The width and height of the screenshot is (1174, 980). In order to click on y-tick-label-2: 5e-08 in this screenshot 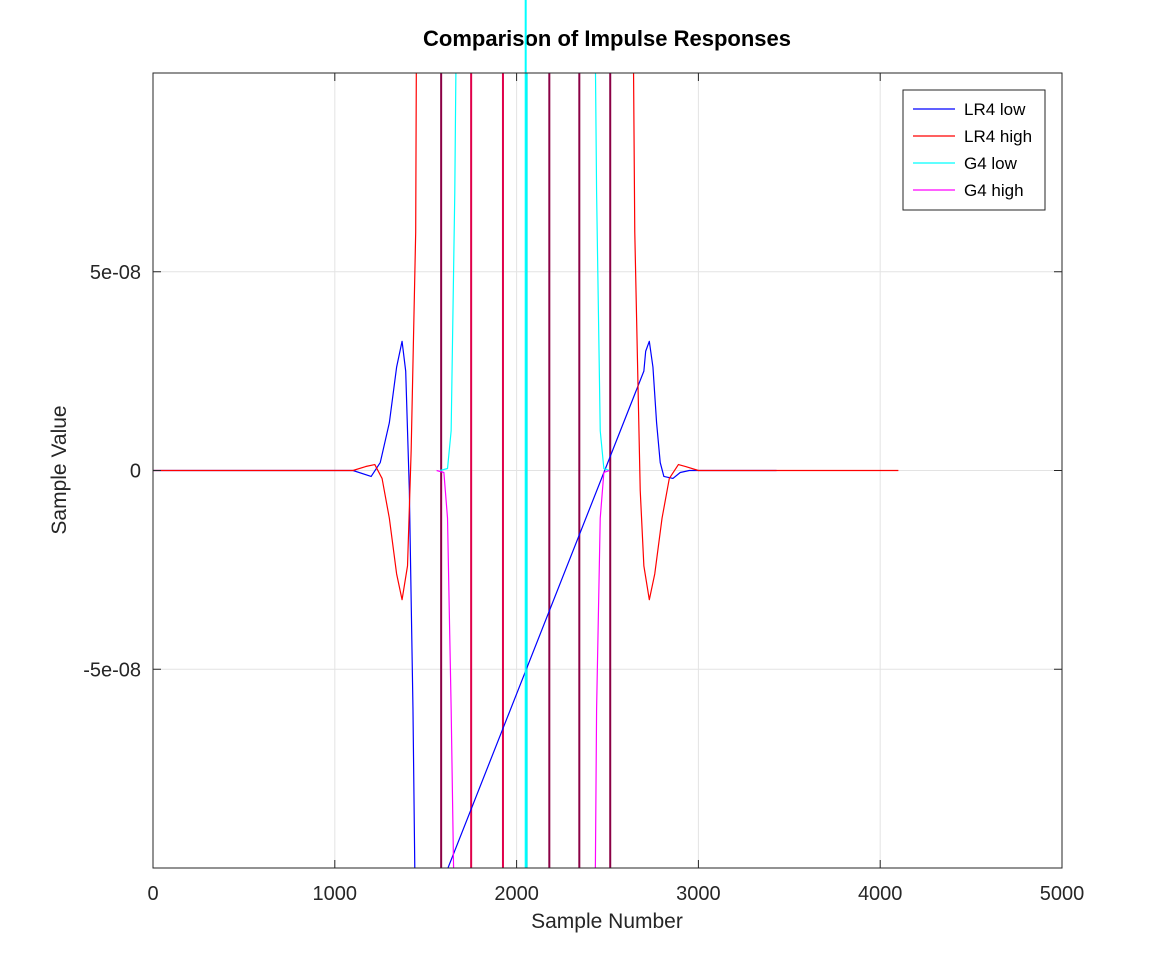, I will do `click(115, 273)`.